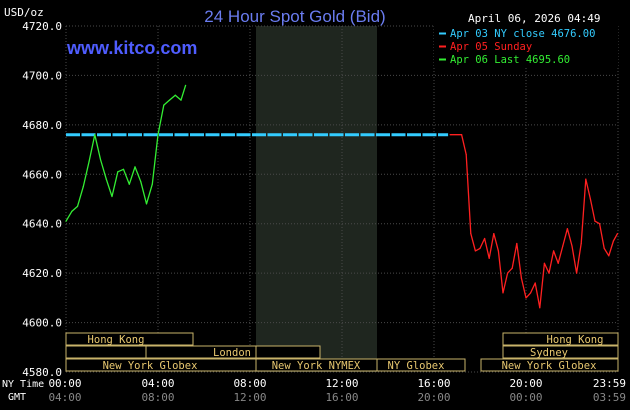 The image size is (630, 410). Describe the element at coordinates (549, 353) in the screenshot. I see `session-label: Sydney` at that location.